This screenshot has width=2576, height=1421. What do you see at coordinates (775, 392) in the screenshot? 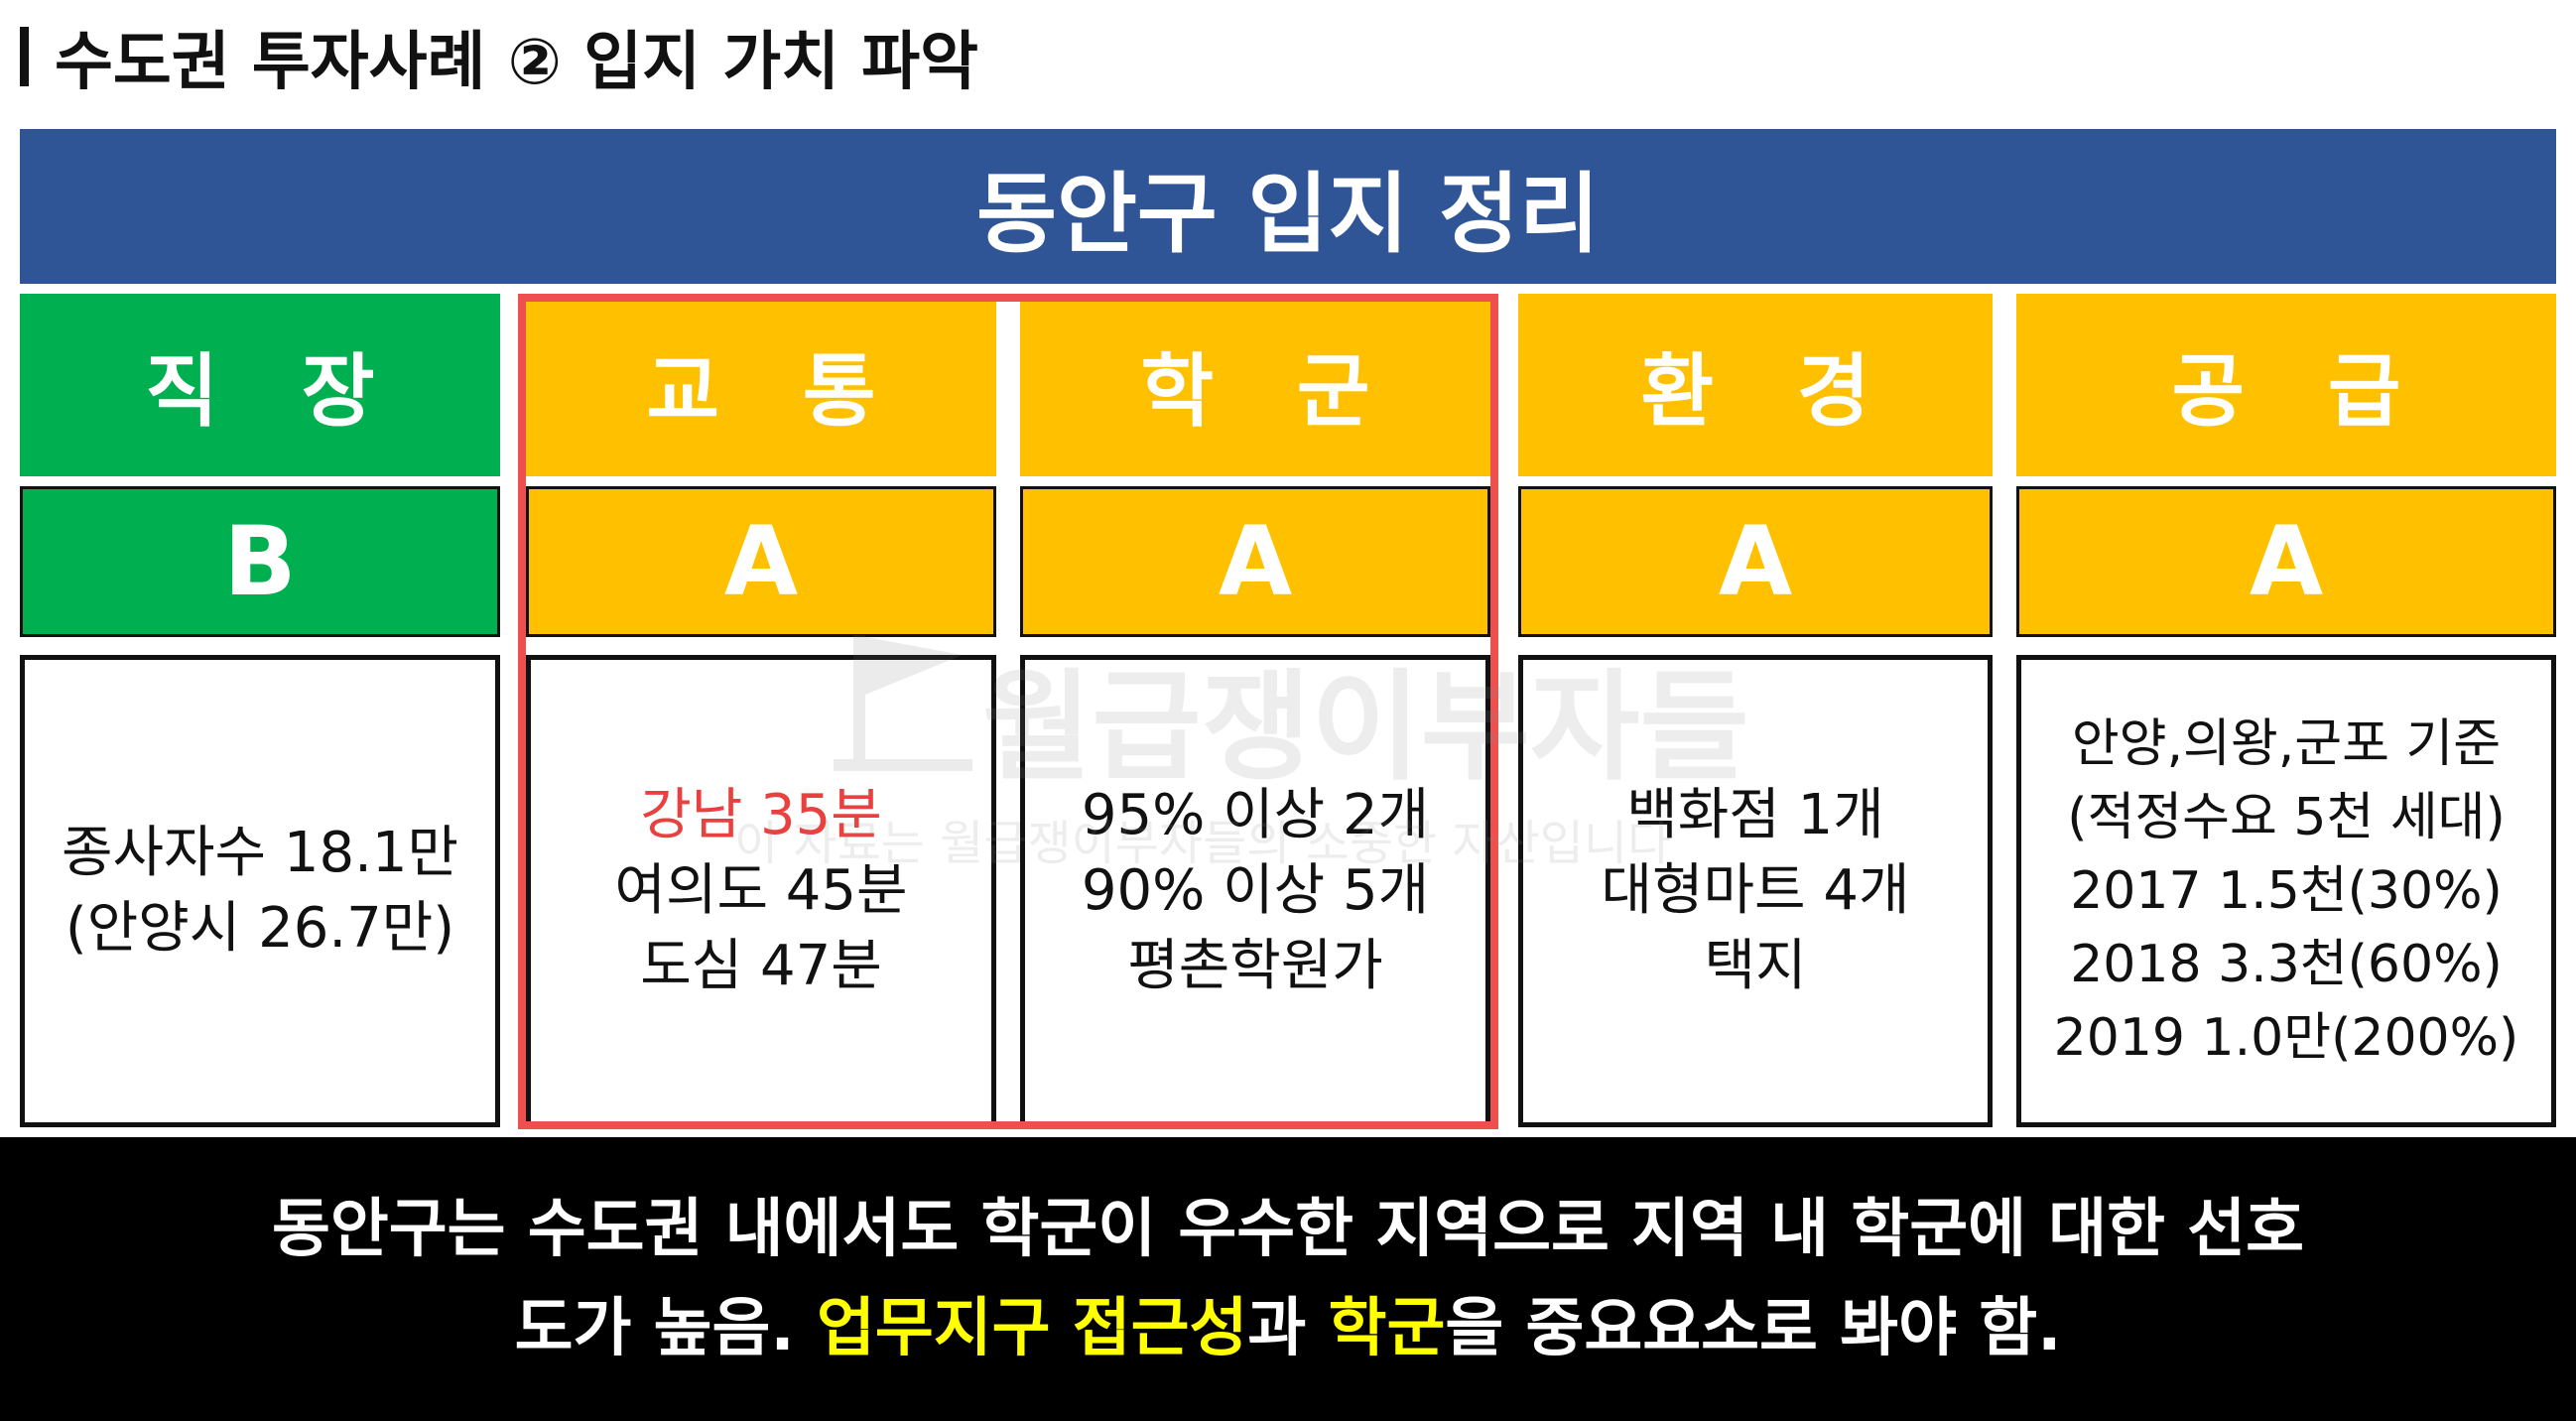
I see `header-transport-label: 교 통` at bounding box center [775, 392].